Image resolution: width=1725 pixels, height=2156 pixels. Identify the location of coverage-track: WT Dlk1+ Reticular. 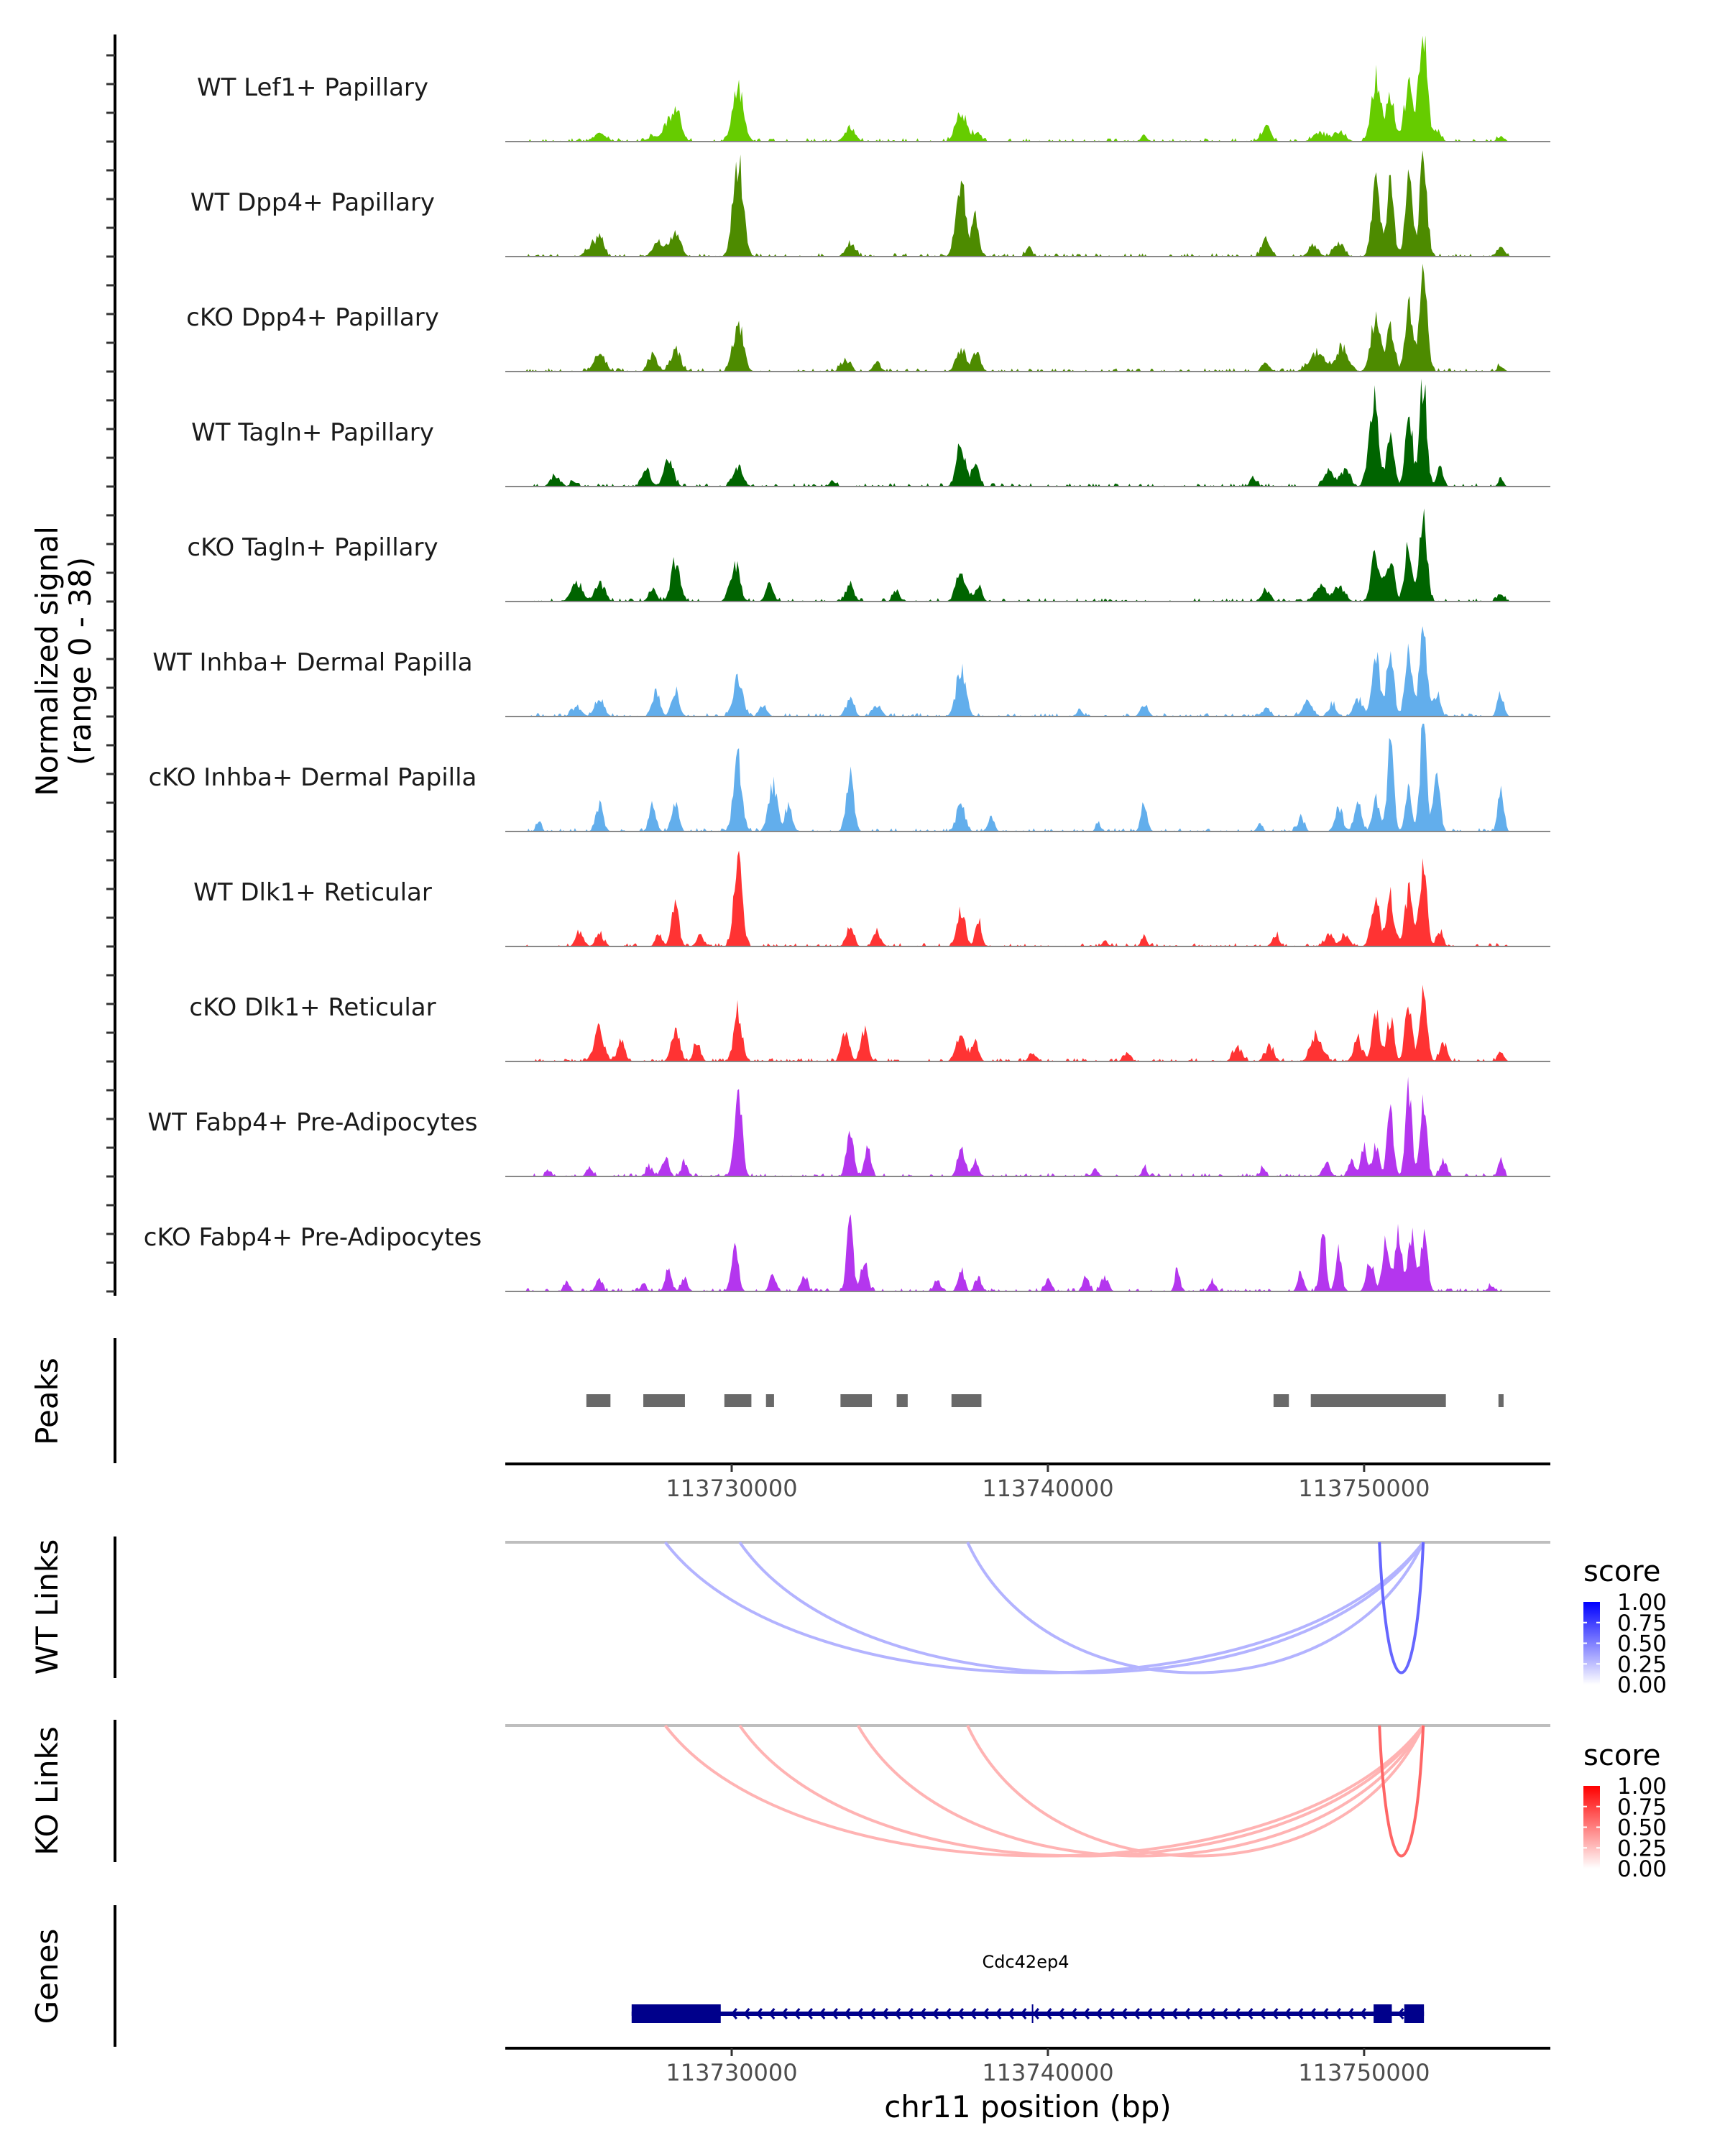
(871, 898).